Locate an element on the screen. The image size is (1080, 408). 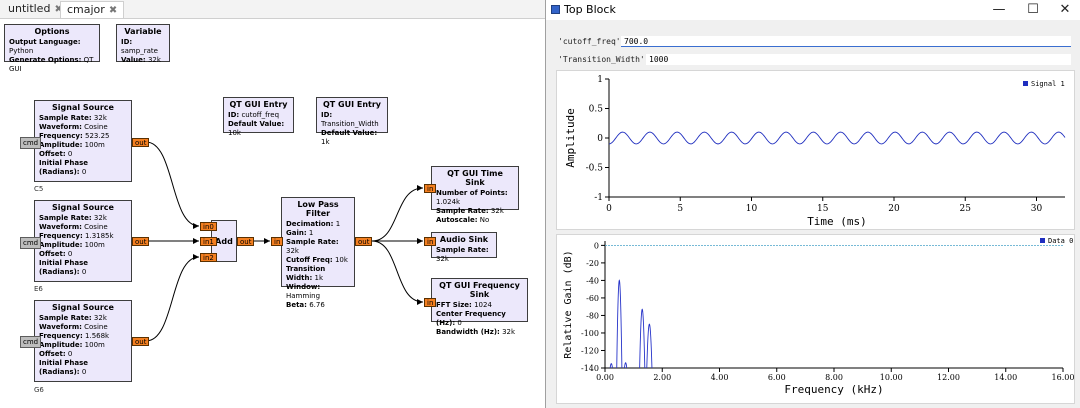
legend-label: Signal 1 is located at coordinates (1048, 84).